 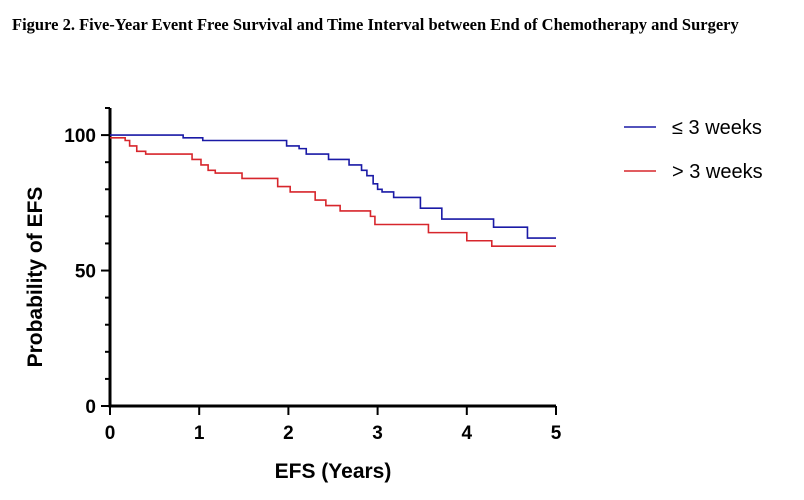 What do you see at coordinates (199, 433) in the screenshot?
I see `x-tick-label: 1` at bounding box center [199, 433].